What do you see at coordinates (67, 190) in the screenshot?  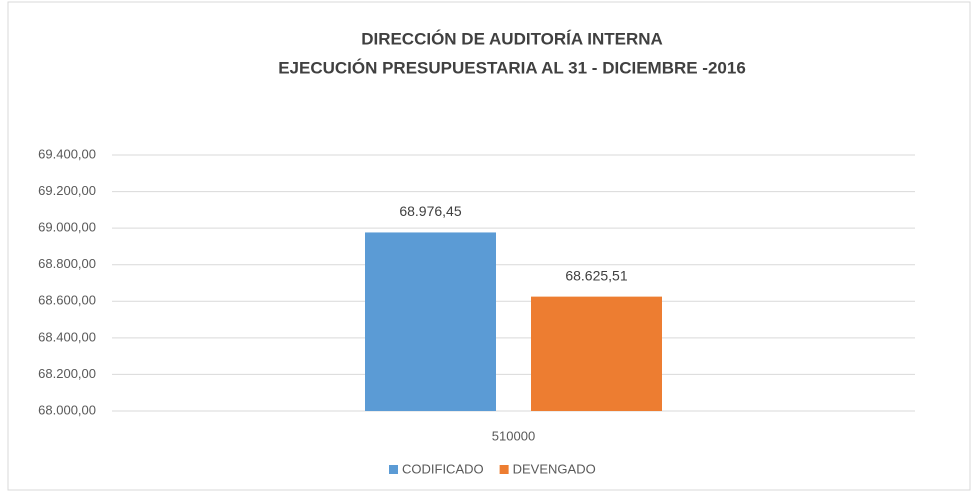 I see `y-tick-label: 69.200,00` at bounding box center [67, 190].